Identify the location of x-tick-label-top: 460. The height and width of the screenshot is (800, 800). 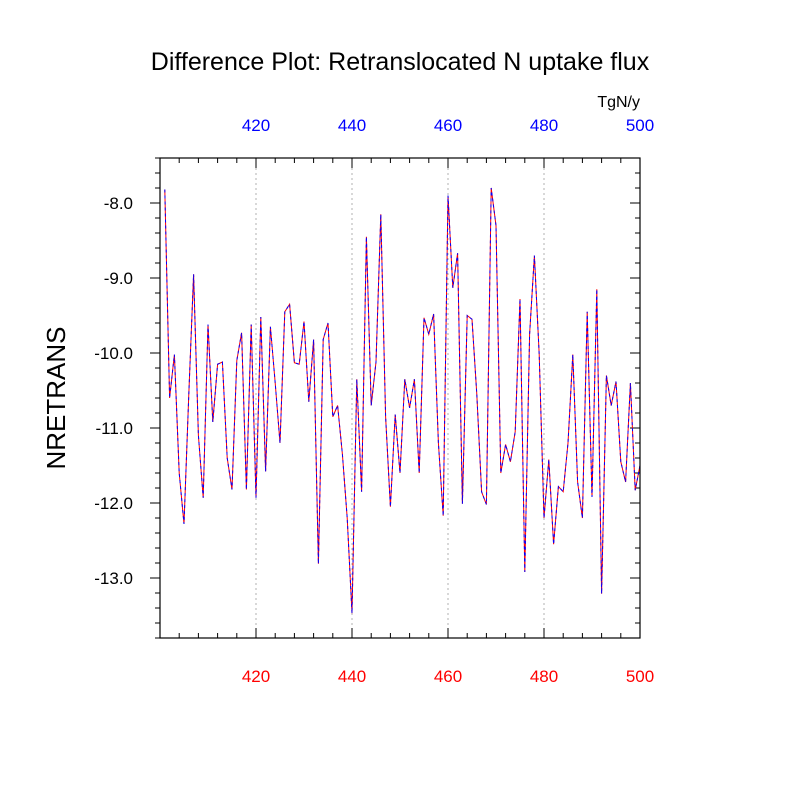
(448, 125).